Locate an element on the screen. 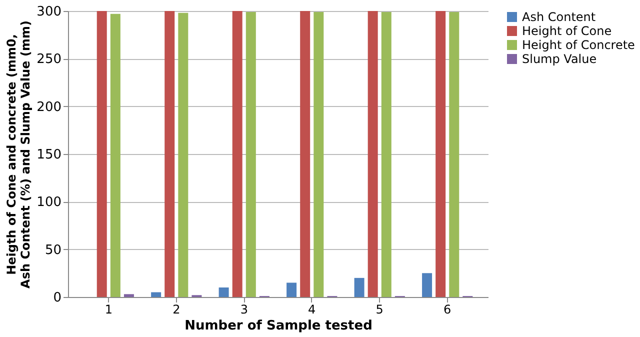 This screenshot has height=337, width=640. x-tick-label: 1 is located at coordinates (108, 309).